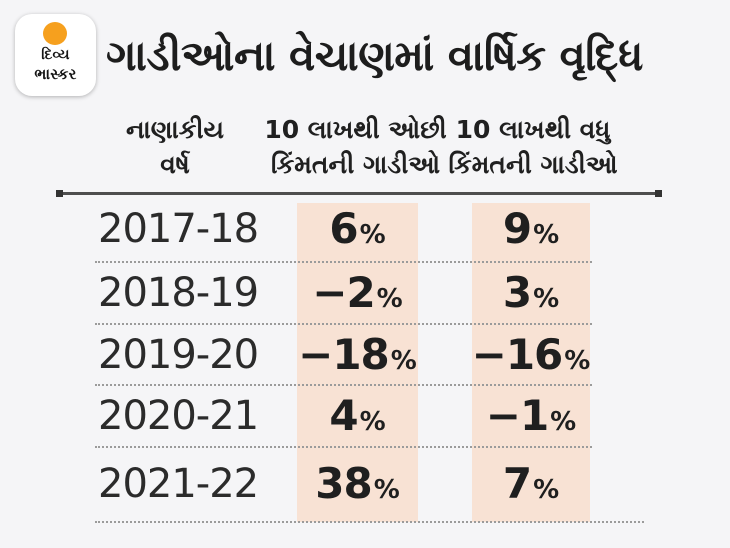  I want to click on high-price-growth-value: 3%, so click(531, 297).